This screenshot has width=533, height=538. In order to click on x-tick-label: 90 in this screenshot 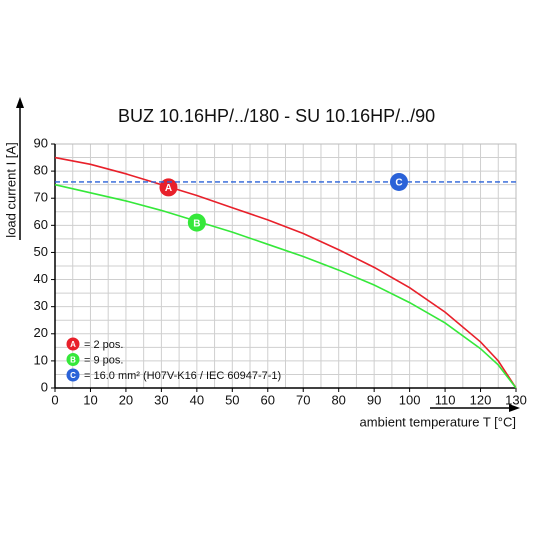, I will do `click(374, 399)`.